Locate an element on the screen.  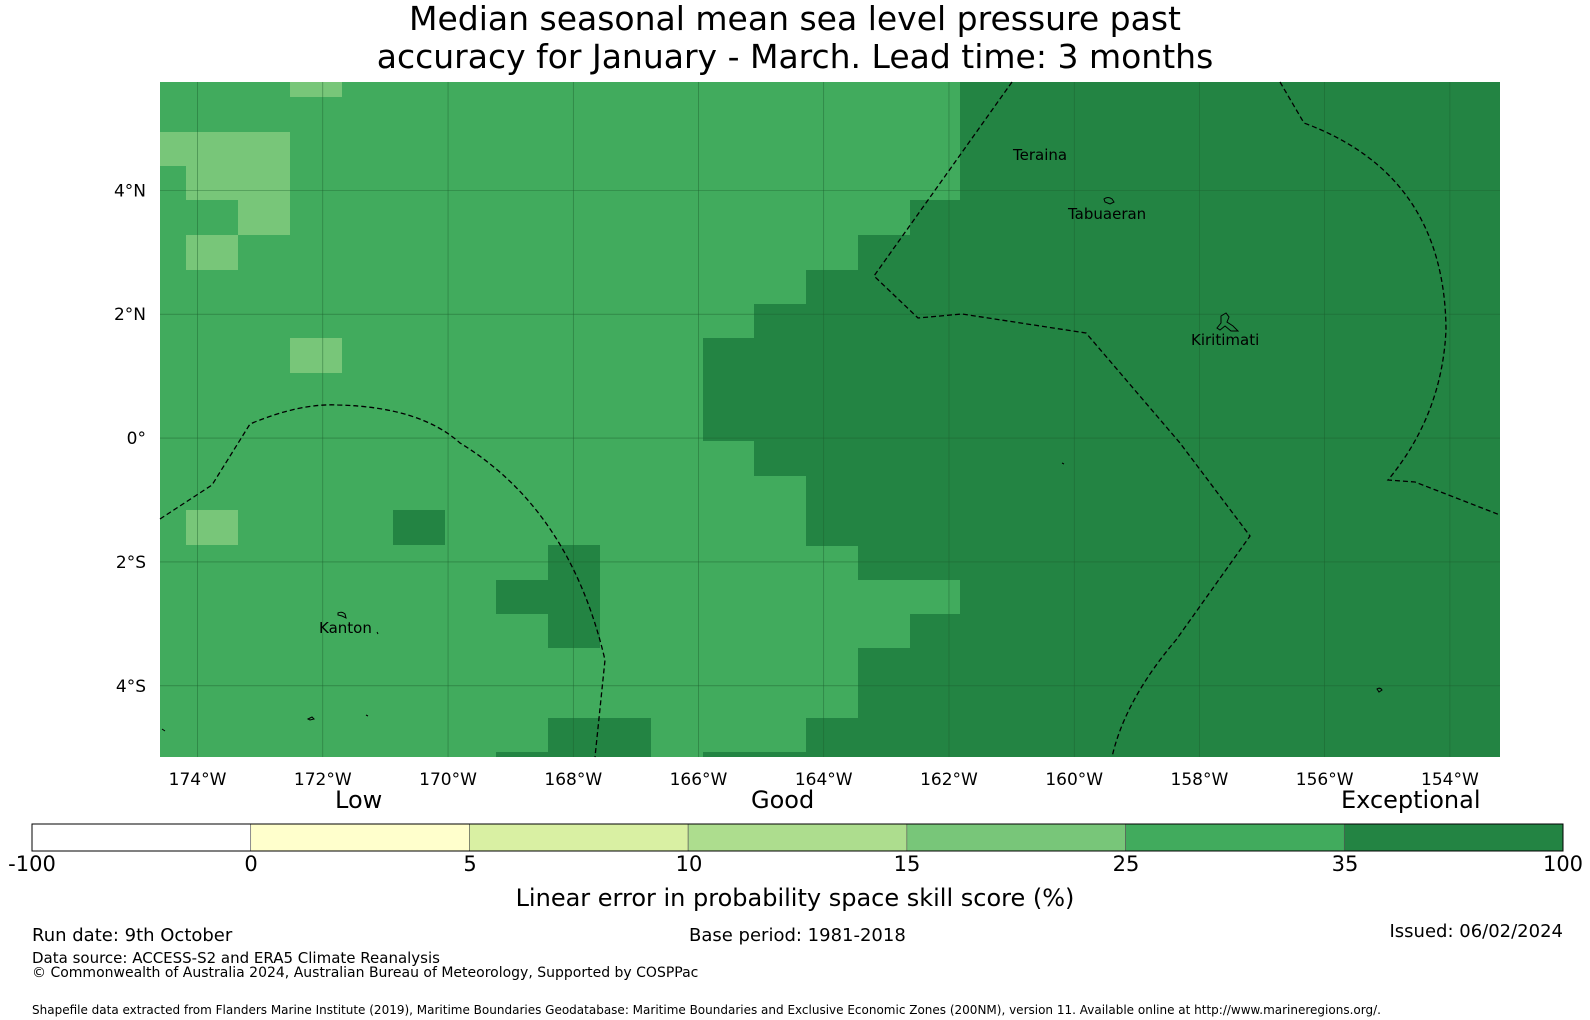
latitude-tick-label: 4°S is located at coordinates (131, 687).